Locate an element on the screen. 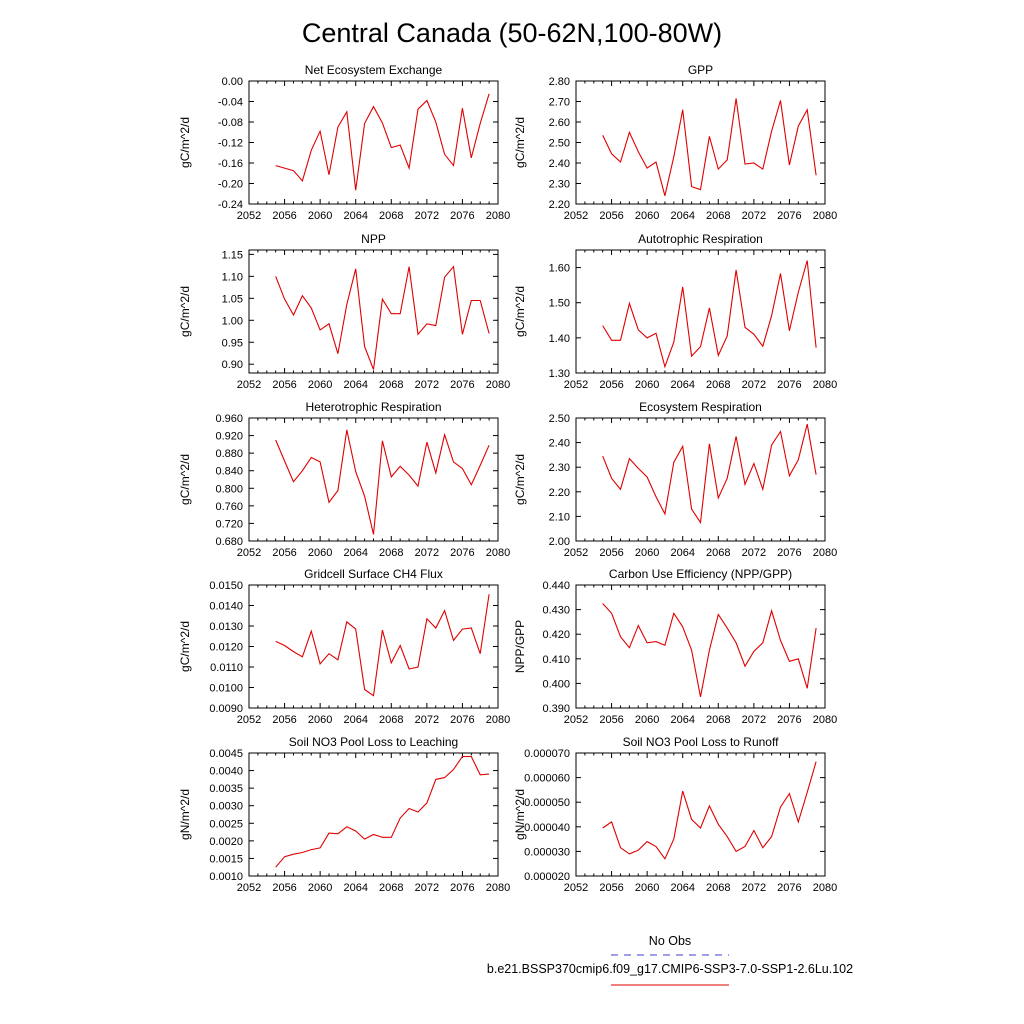 The width and height of the screenshot is (1024, 1024). y-tick-label: 0.0140 is located at coordinates (226, 607).